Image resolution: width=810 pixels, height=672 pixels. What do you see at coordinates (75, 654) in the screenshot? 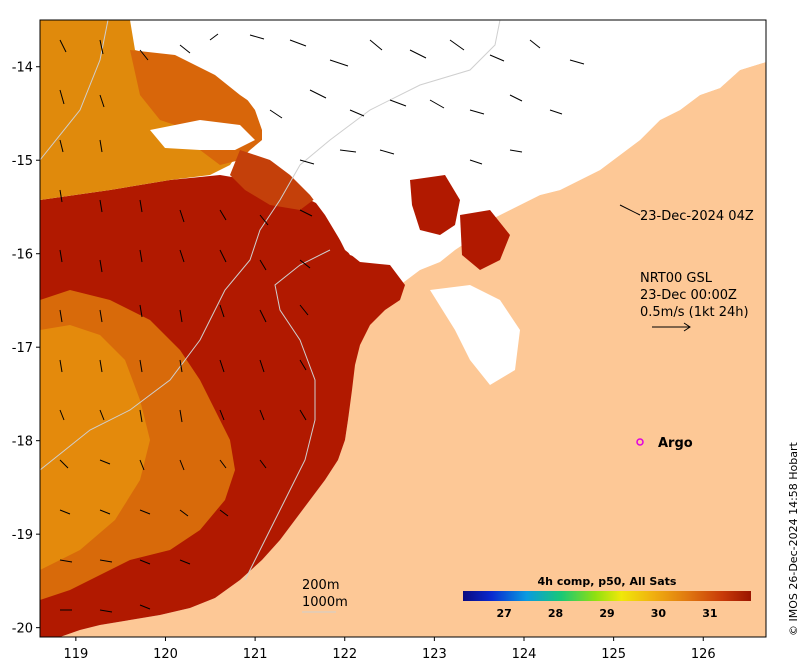
I see `lon-tick-label: 119` at bounding box center [75, 654].